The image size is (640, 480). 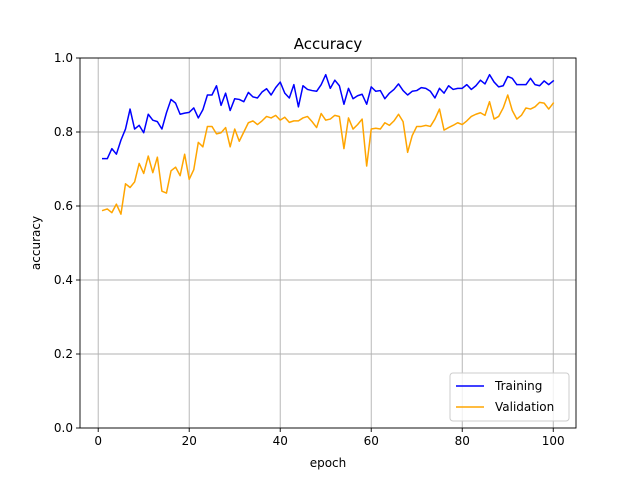 I want to click on y-tick-label: 0.4, so click(x=63, y=280).